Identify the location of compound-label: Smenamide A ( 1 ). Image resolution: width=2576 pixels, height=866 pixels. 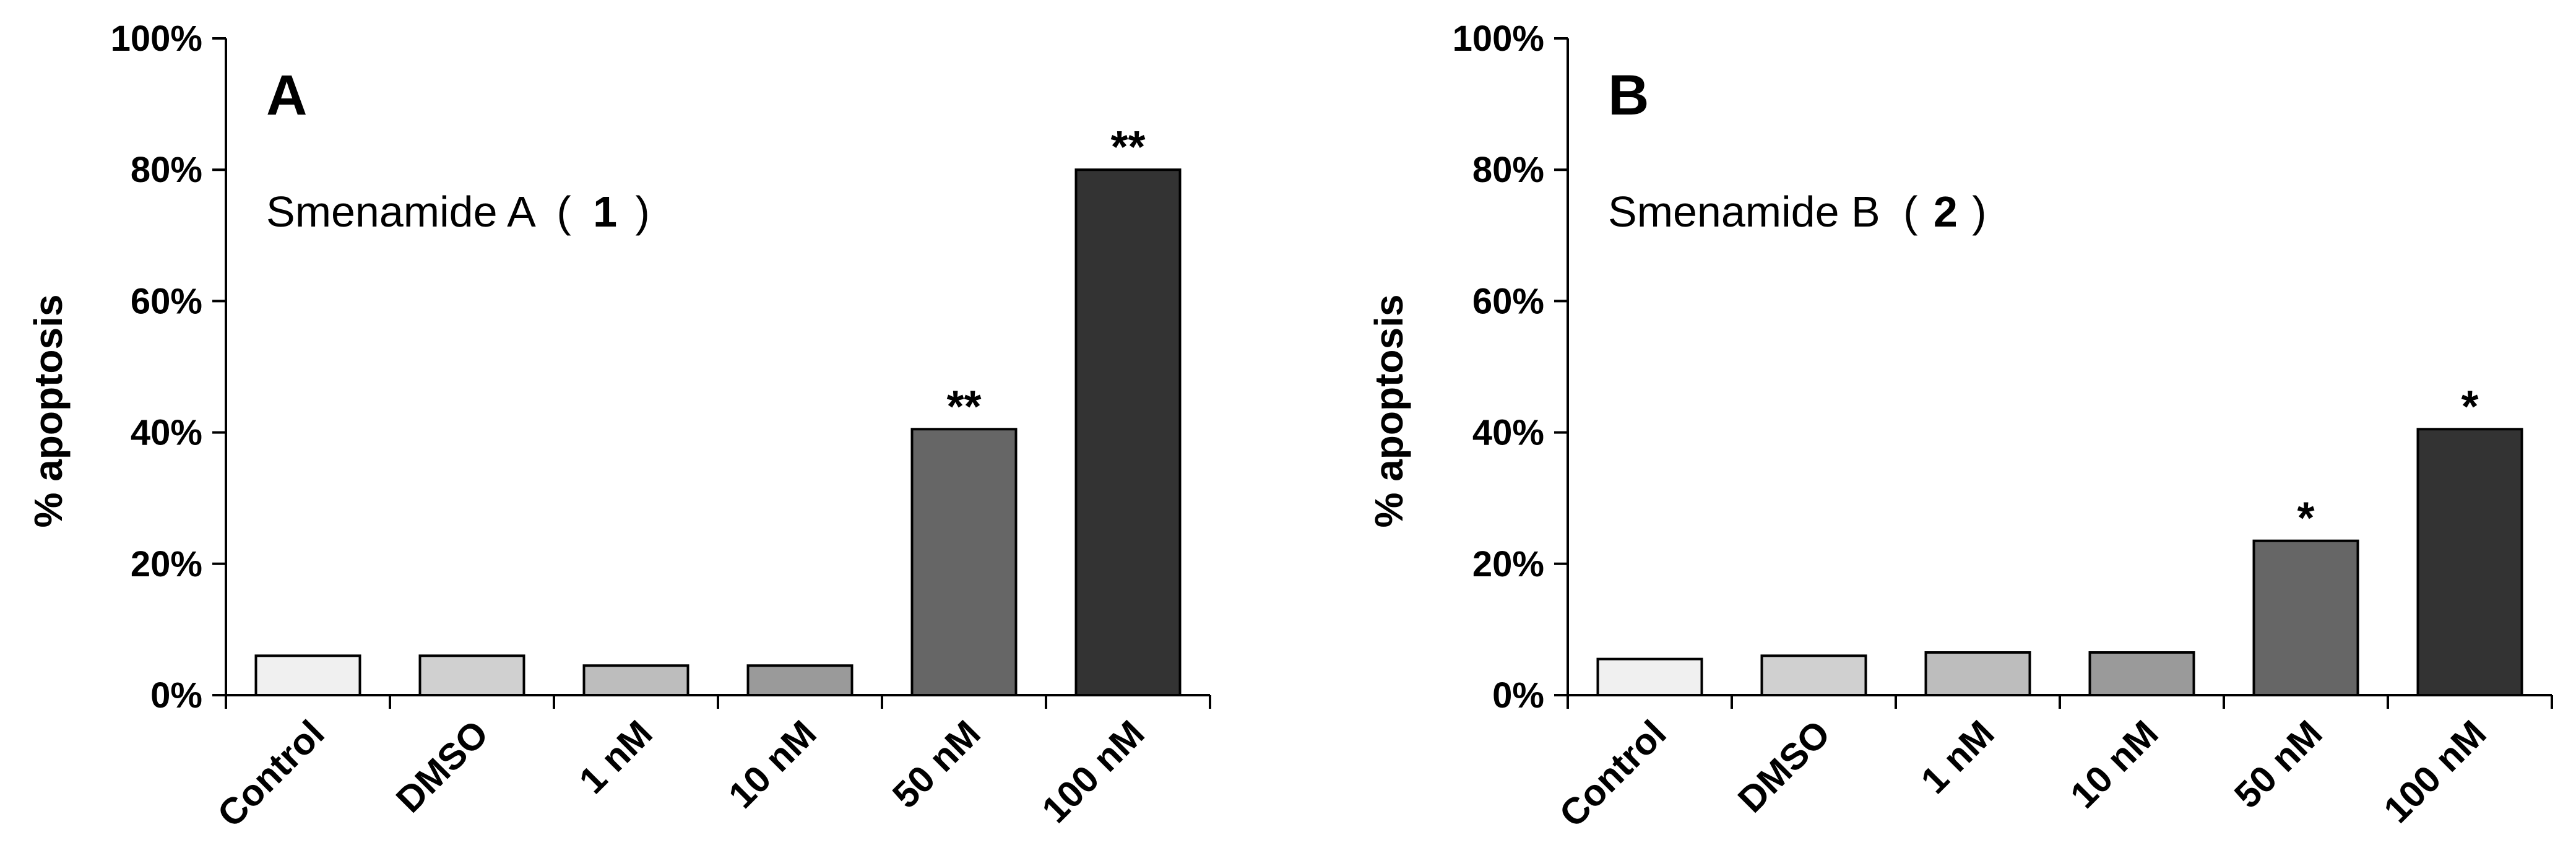
(458, 212).